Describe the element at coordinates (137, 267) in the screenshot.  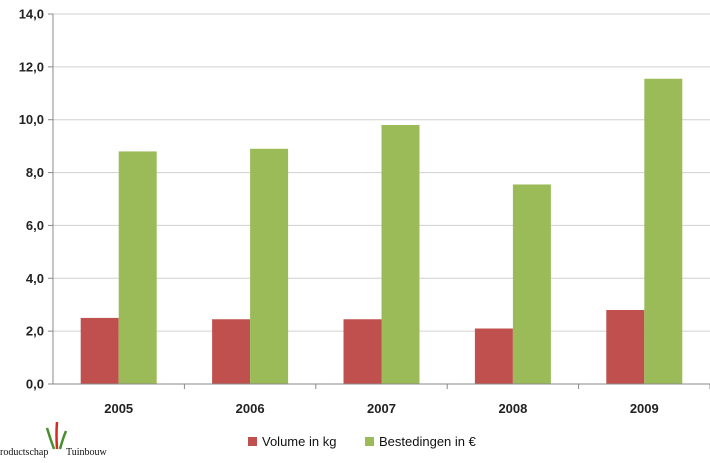
I see `bar-bestedingen-in-2005` at that location.